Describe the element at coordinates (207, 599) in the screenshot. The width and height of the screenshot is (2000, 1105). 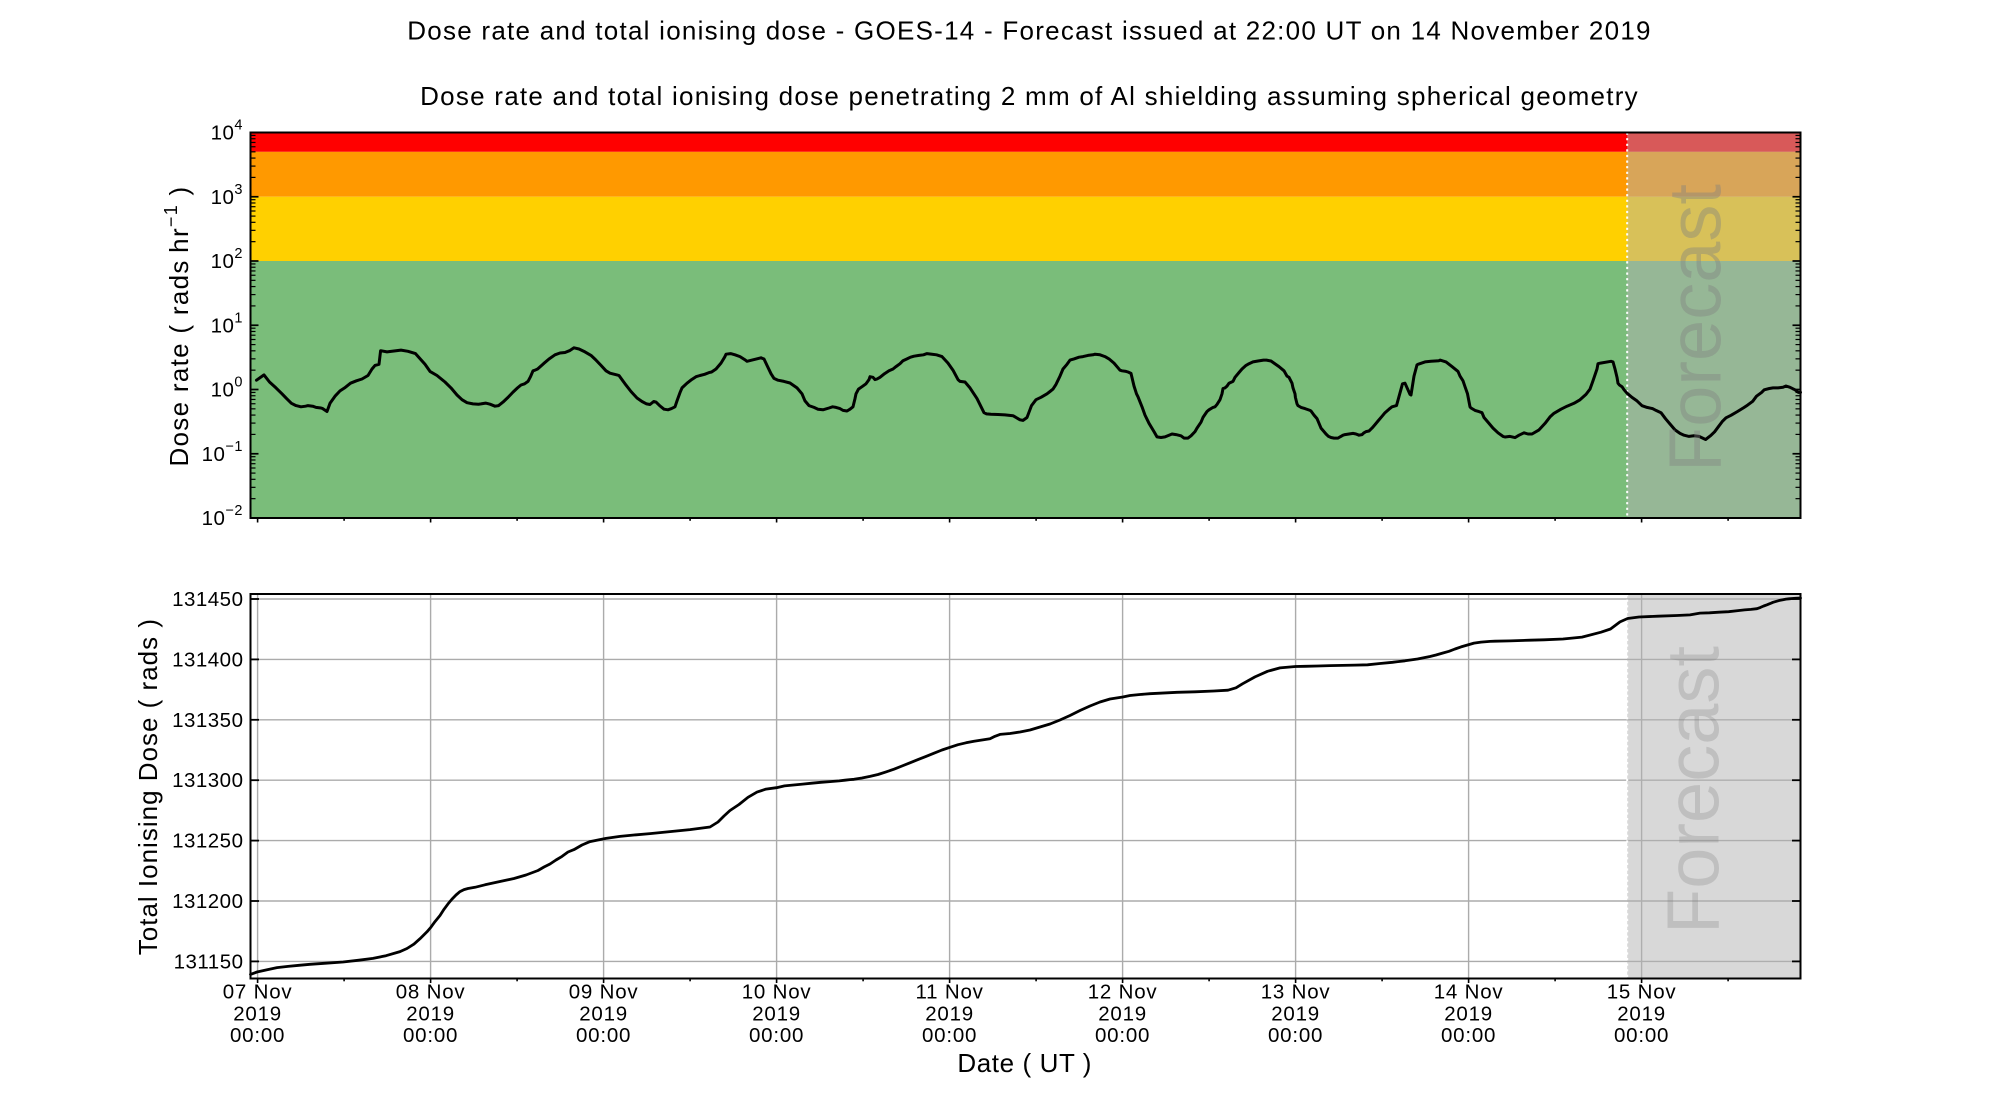
I see `svg-text: 131450` at that location.